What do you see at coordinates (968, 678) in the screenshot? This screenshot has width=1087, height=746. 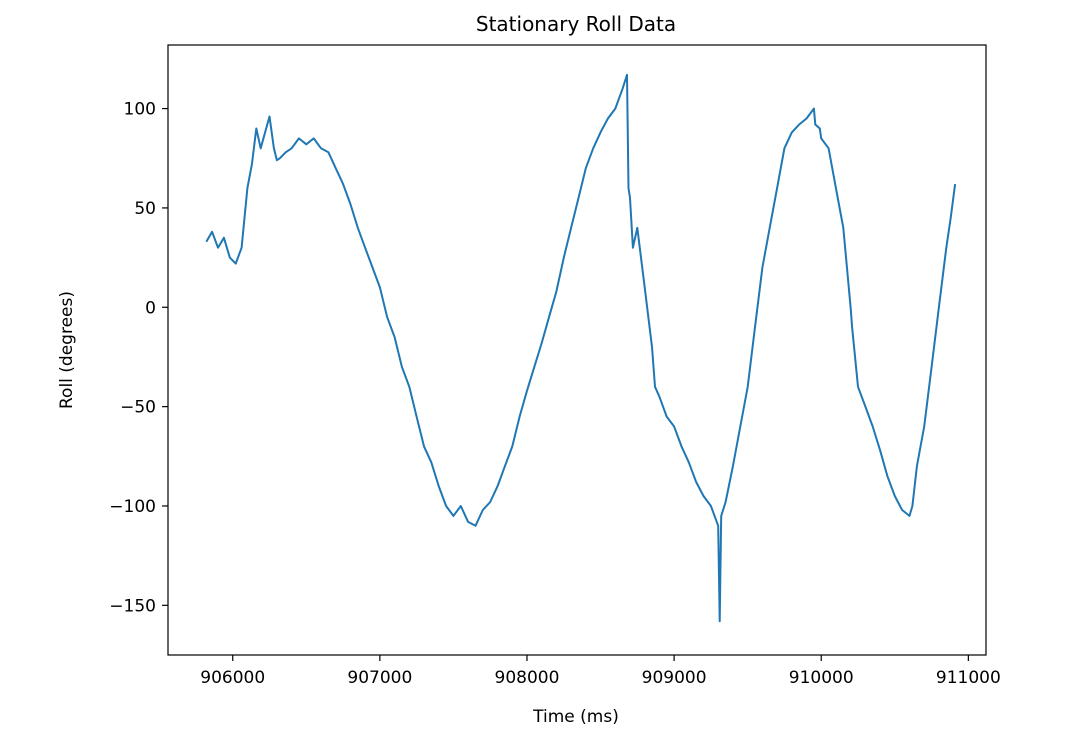 I see `x-tick-label: 911000` at bounding box center [968, 678].